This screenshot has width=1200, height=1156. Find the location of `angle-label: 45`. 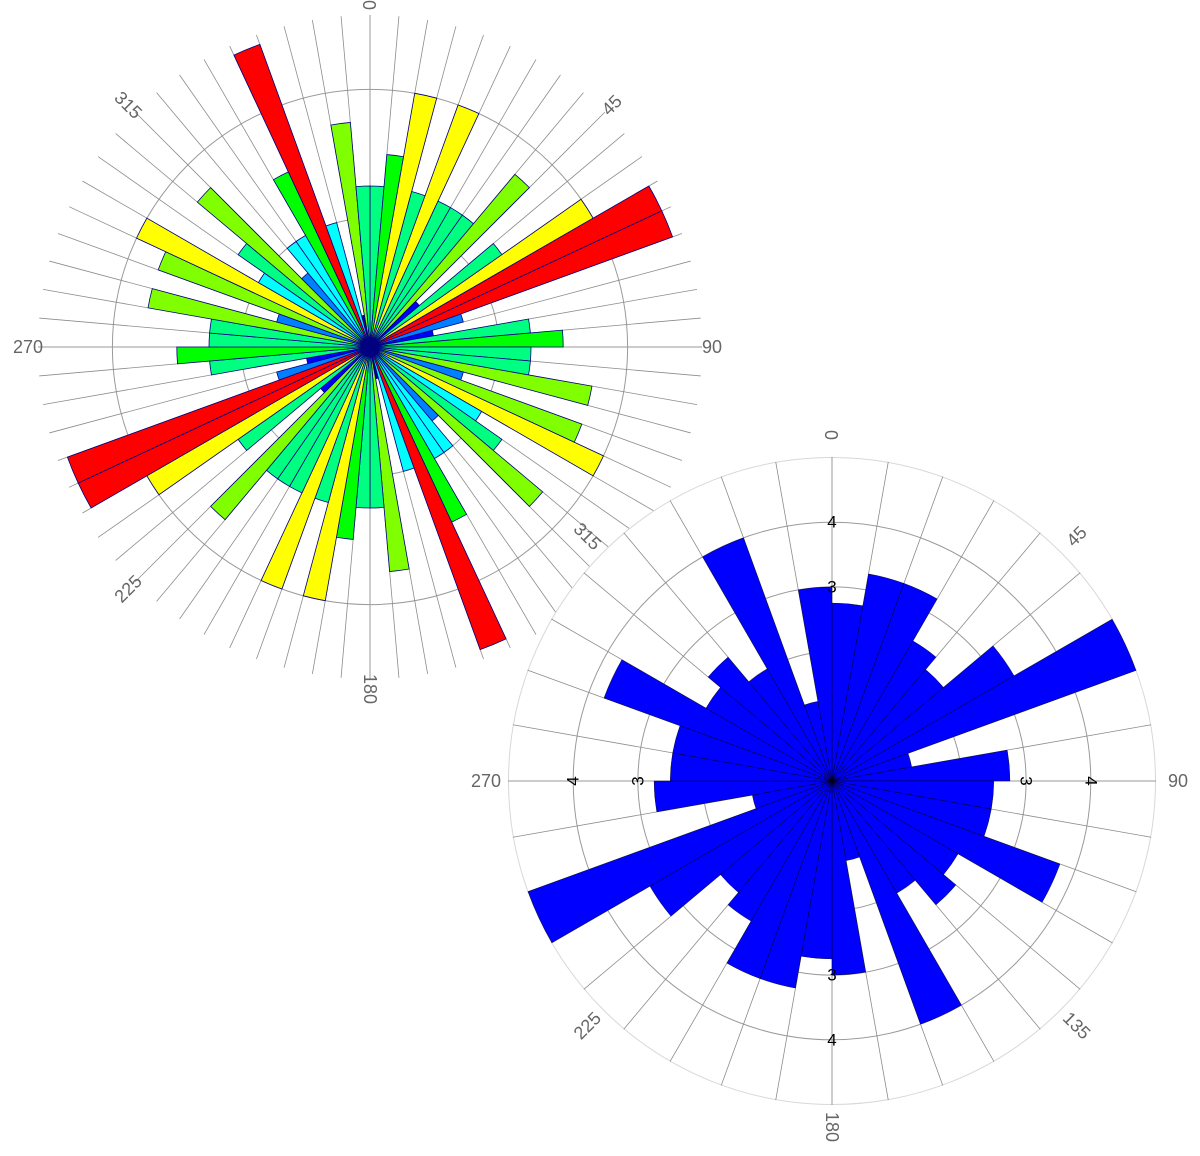

angle-label: 45 is located at coordinates (1077, 536).